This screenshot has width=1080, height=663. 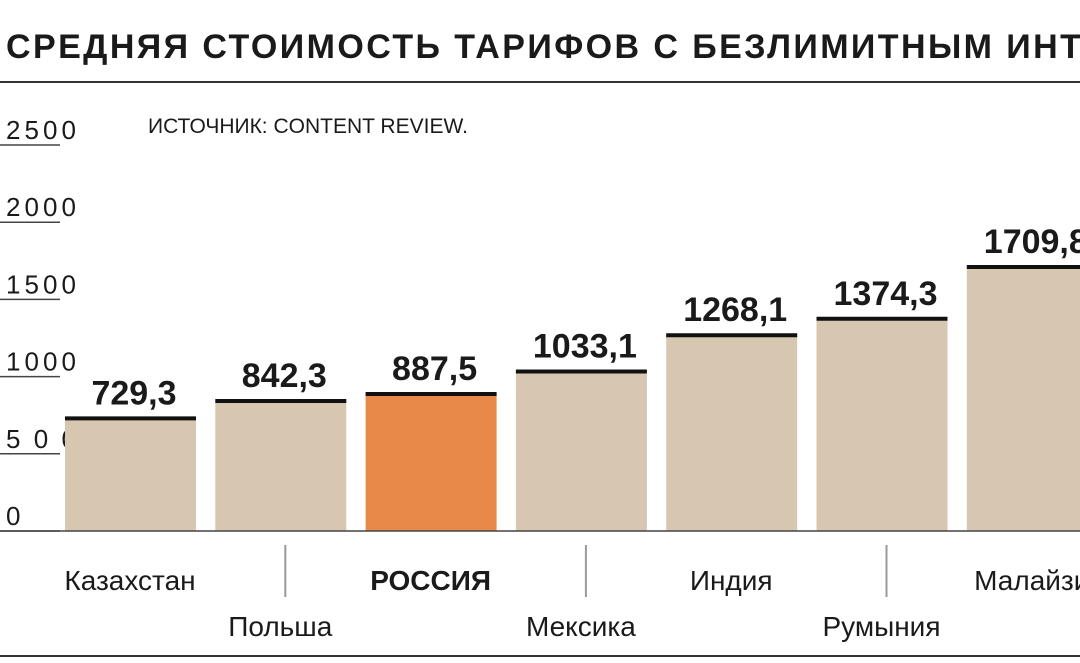 What do you see at coordinates (1032, 242) in the screenshot?
I see `value-label: 1709,8` at bounding box center [1032, 242].